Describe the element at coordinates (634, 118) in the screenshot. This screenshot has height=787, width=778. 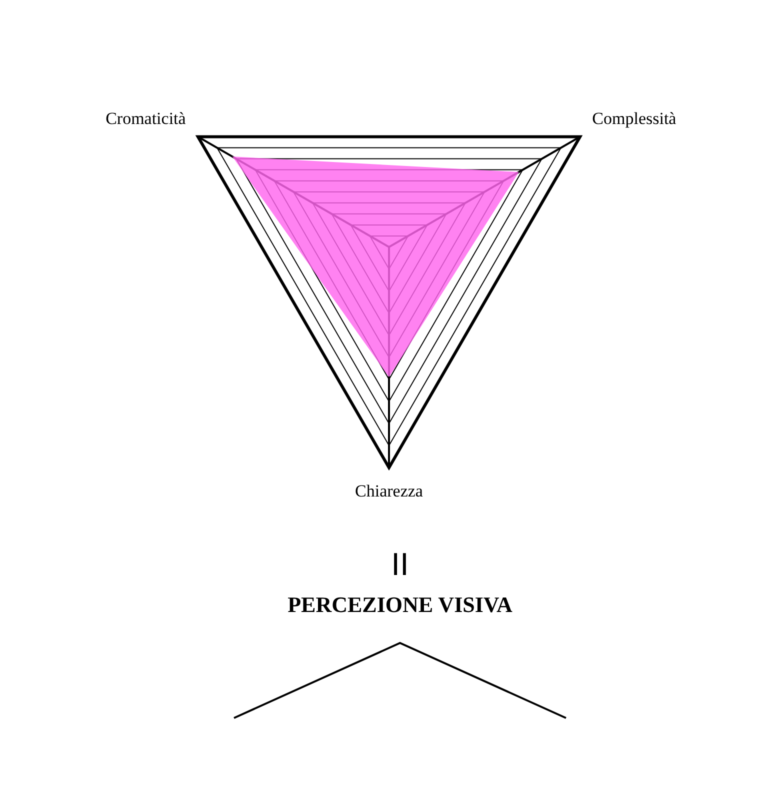
I see `spoke-label: Complessità` at that location.